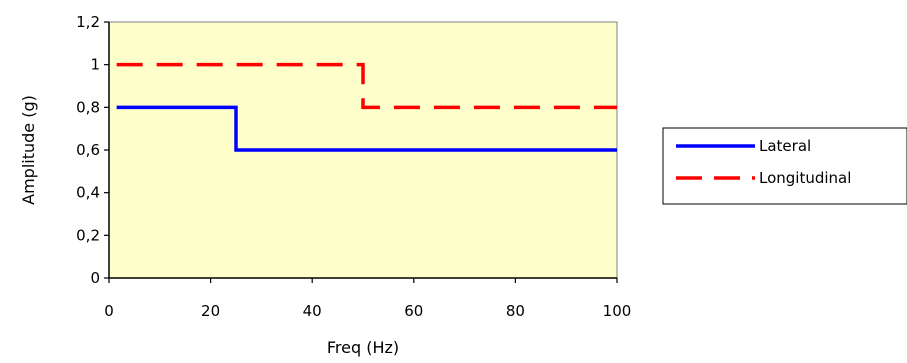 The width and height of the screenshot is (907, 363). I want to click on x-tick-label: 40, so click(312, 311).